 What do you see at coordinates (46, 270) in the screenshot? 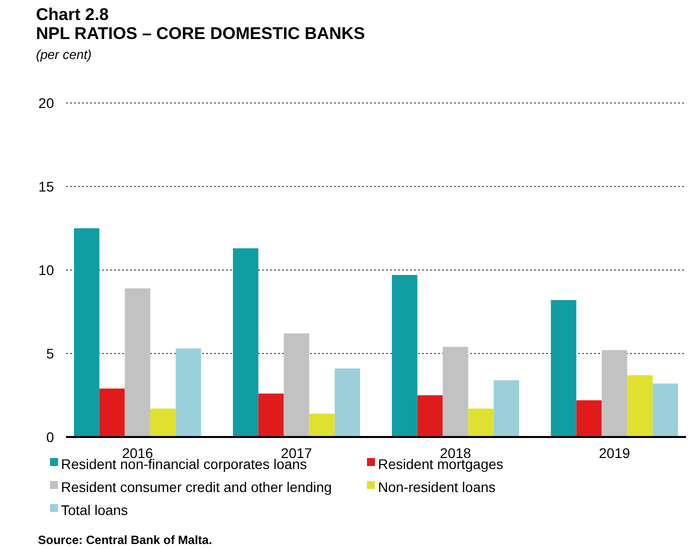
I see `y-tick-label: 10` at bounding box center [46, 270].